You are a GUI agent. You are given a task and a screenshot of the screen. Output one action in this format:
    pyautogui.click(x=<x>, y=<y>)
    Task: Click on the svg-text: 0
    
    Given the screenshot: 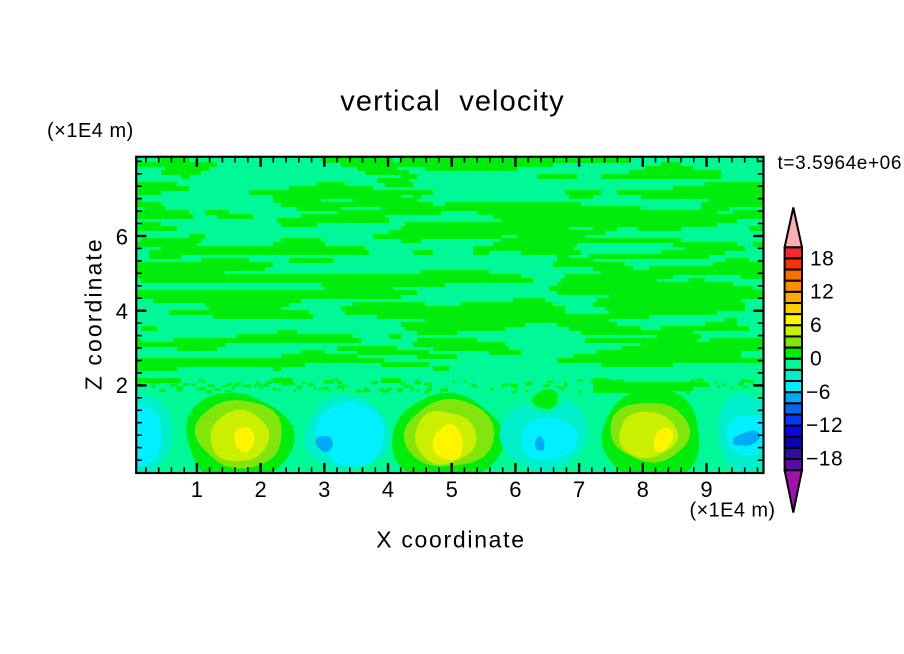 What is the action you would take?
    pyautogui.click(x=816, y=358)
    